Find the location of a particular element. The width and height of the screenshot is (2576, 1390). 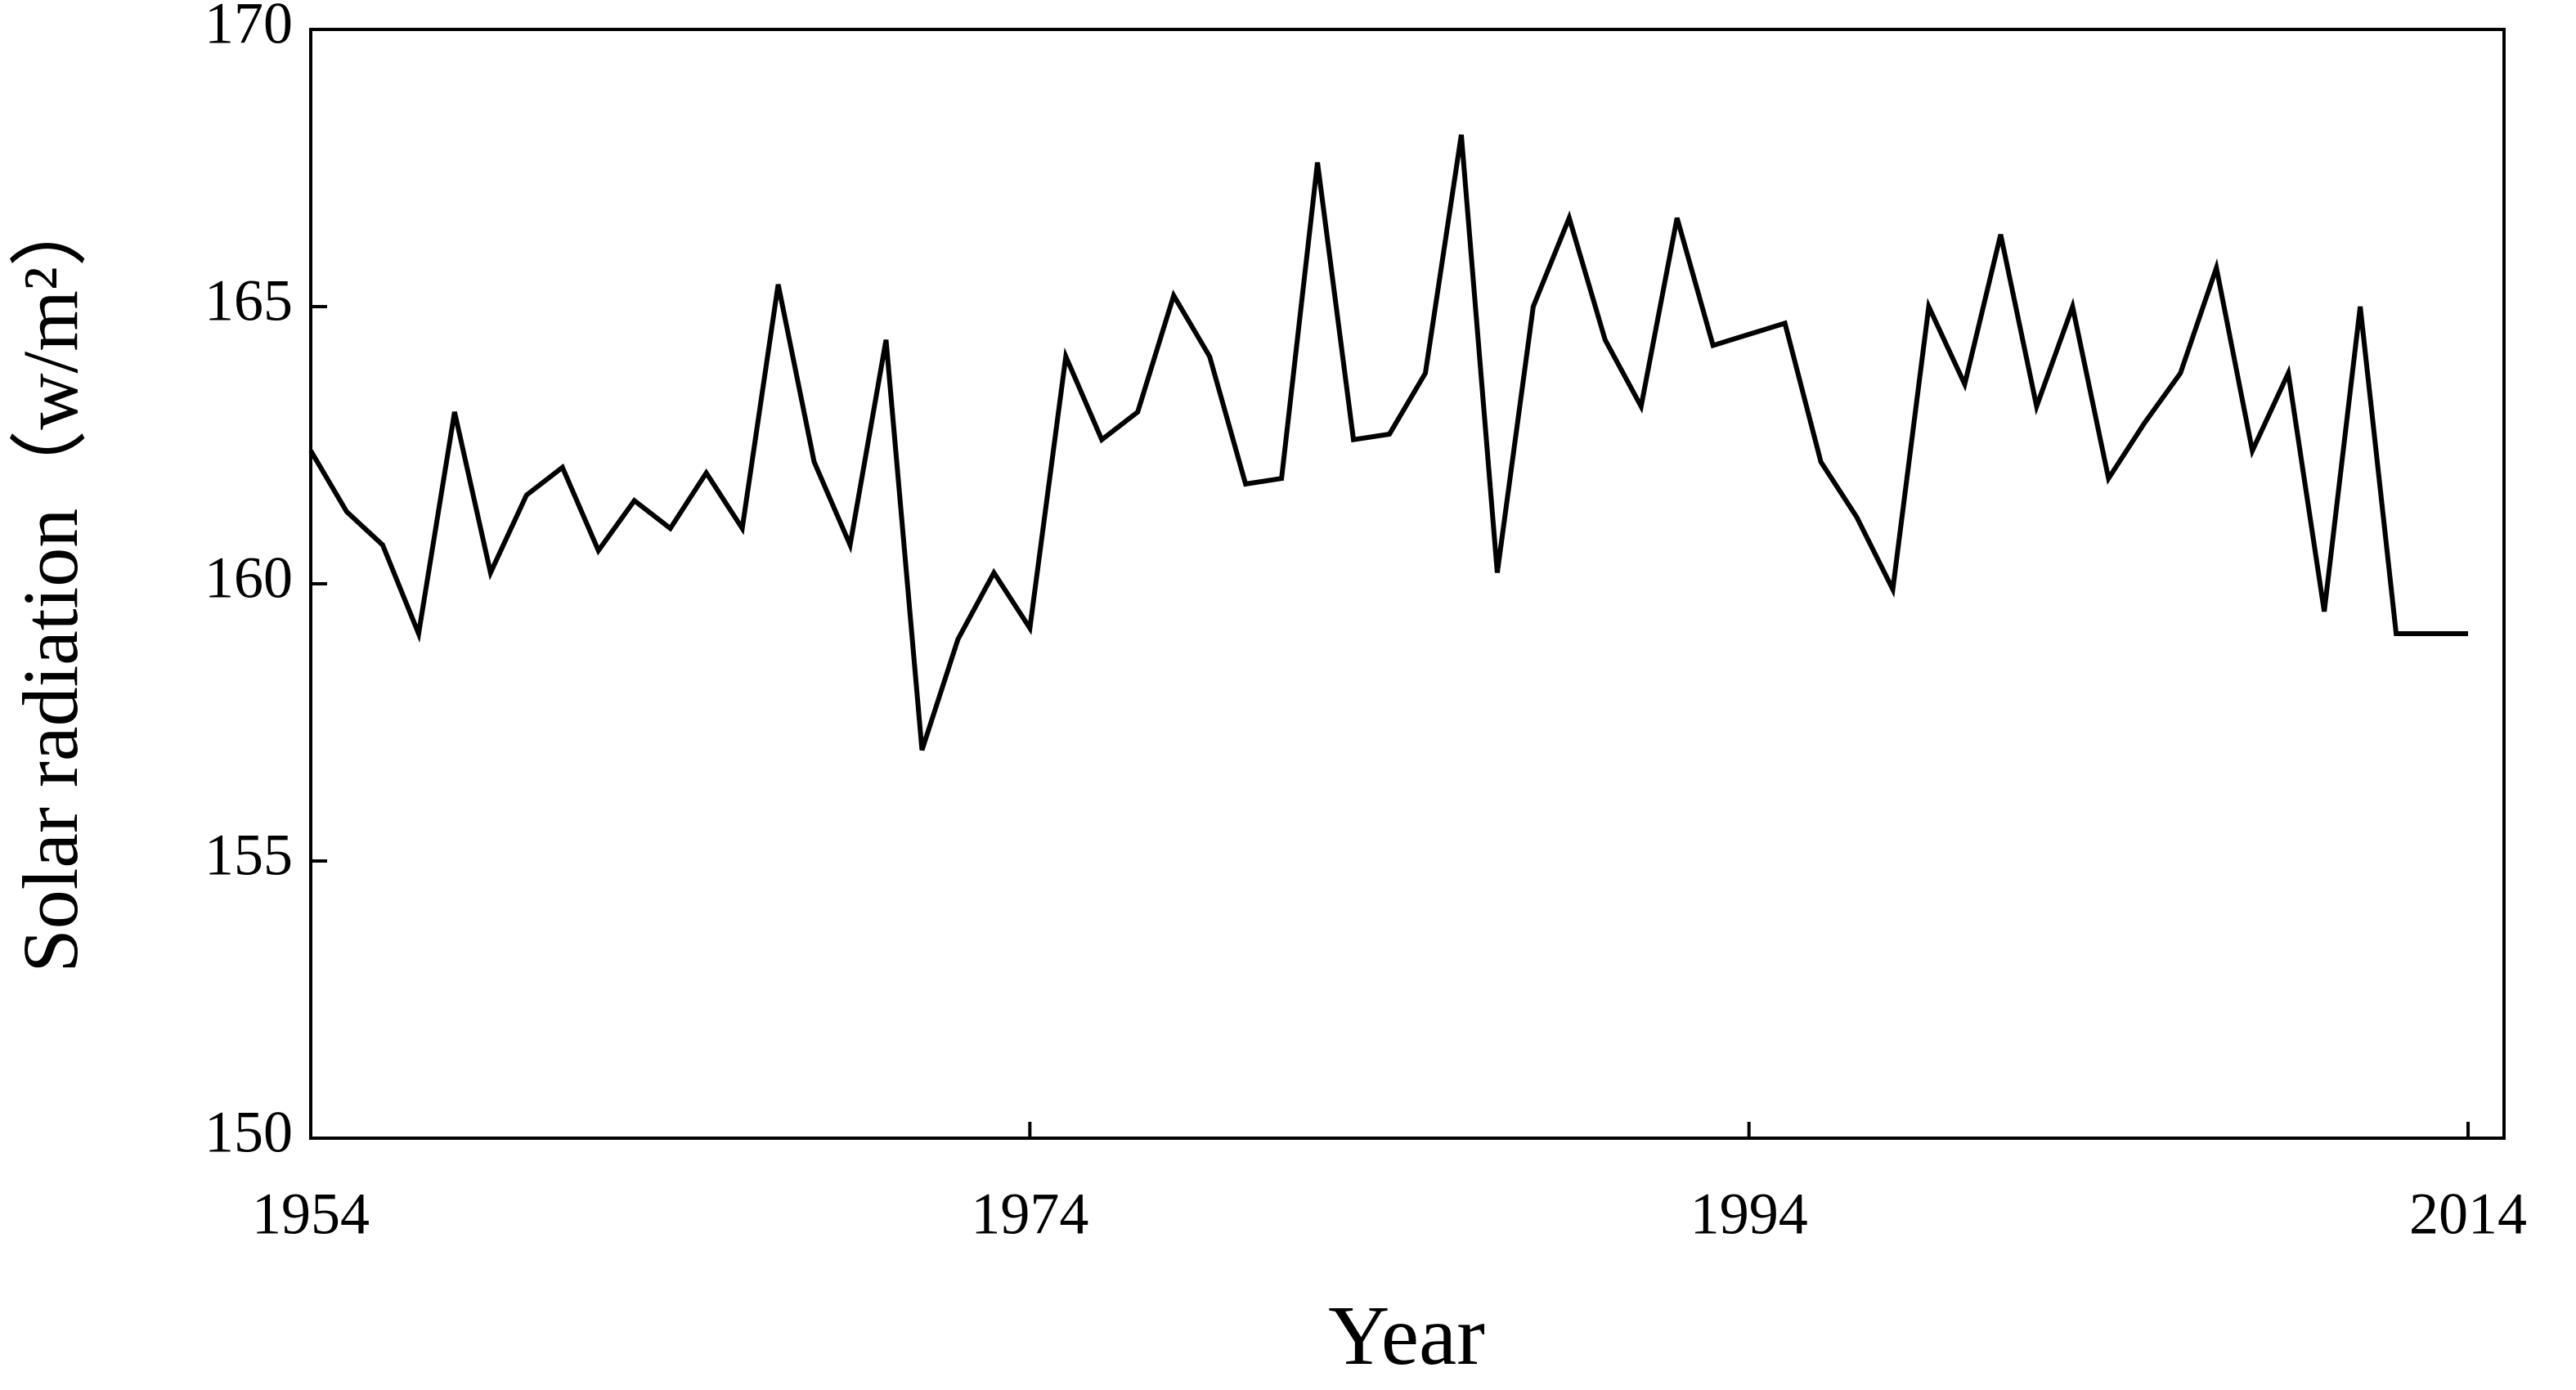

y-tick-label: 165 is located at coordinates (248, 301).